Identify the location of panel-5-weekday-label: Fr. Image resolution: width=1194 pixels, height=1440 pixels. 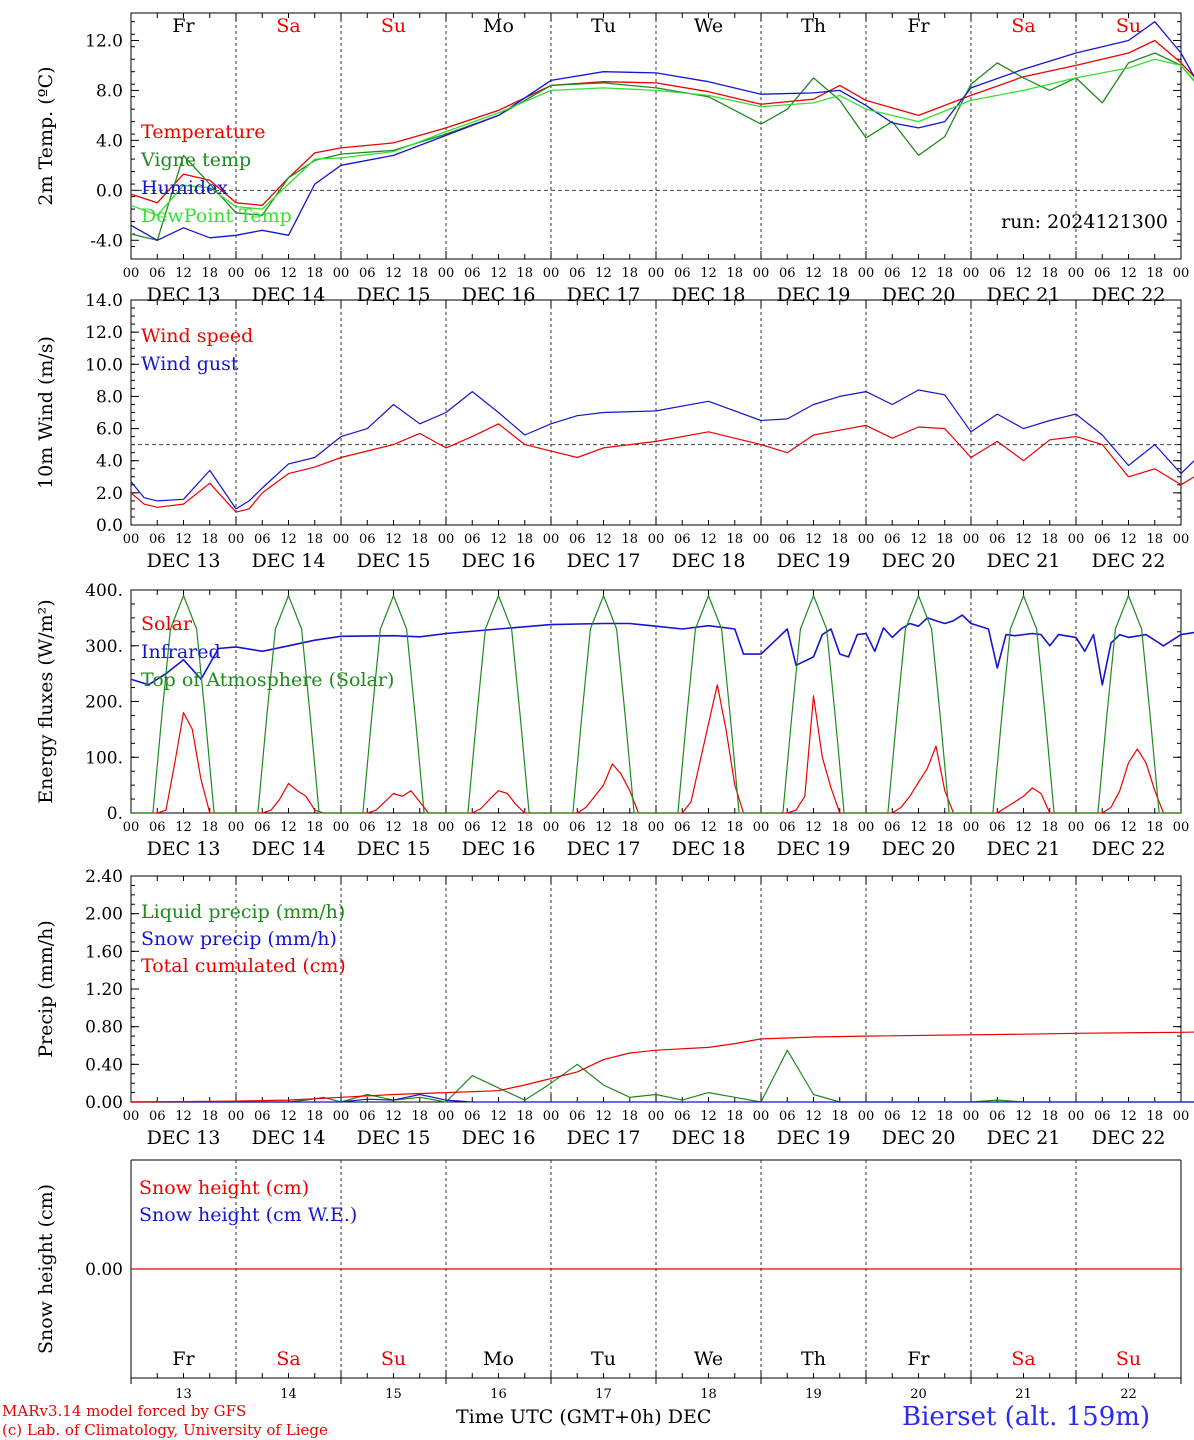
(918, 1359).